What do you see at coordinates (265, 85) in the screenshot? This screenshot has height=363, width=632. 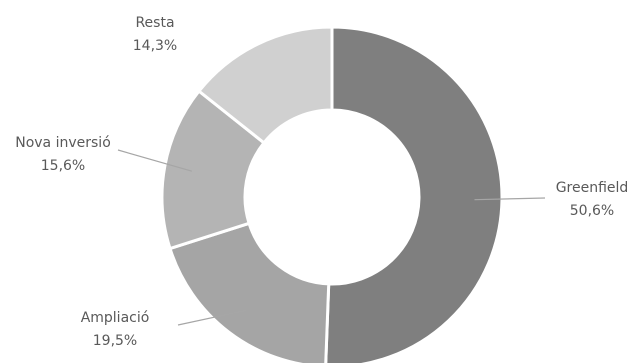 I see `slice-resta` at bounding box center [265, 85].